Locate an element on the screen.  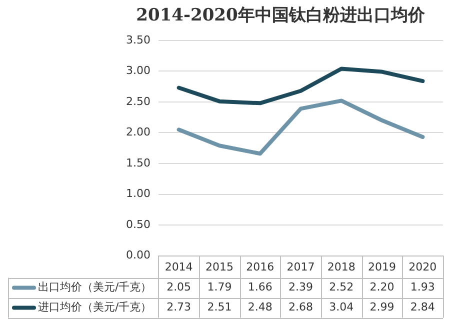
x-tick-label: 2019 is located at coordinates (382, 267).